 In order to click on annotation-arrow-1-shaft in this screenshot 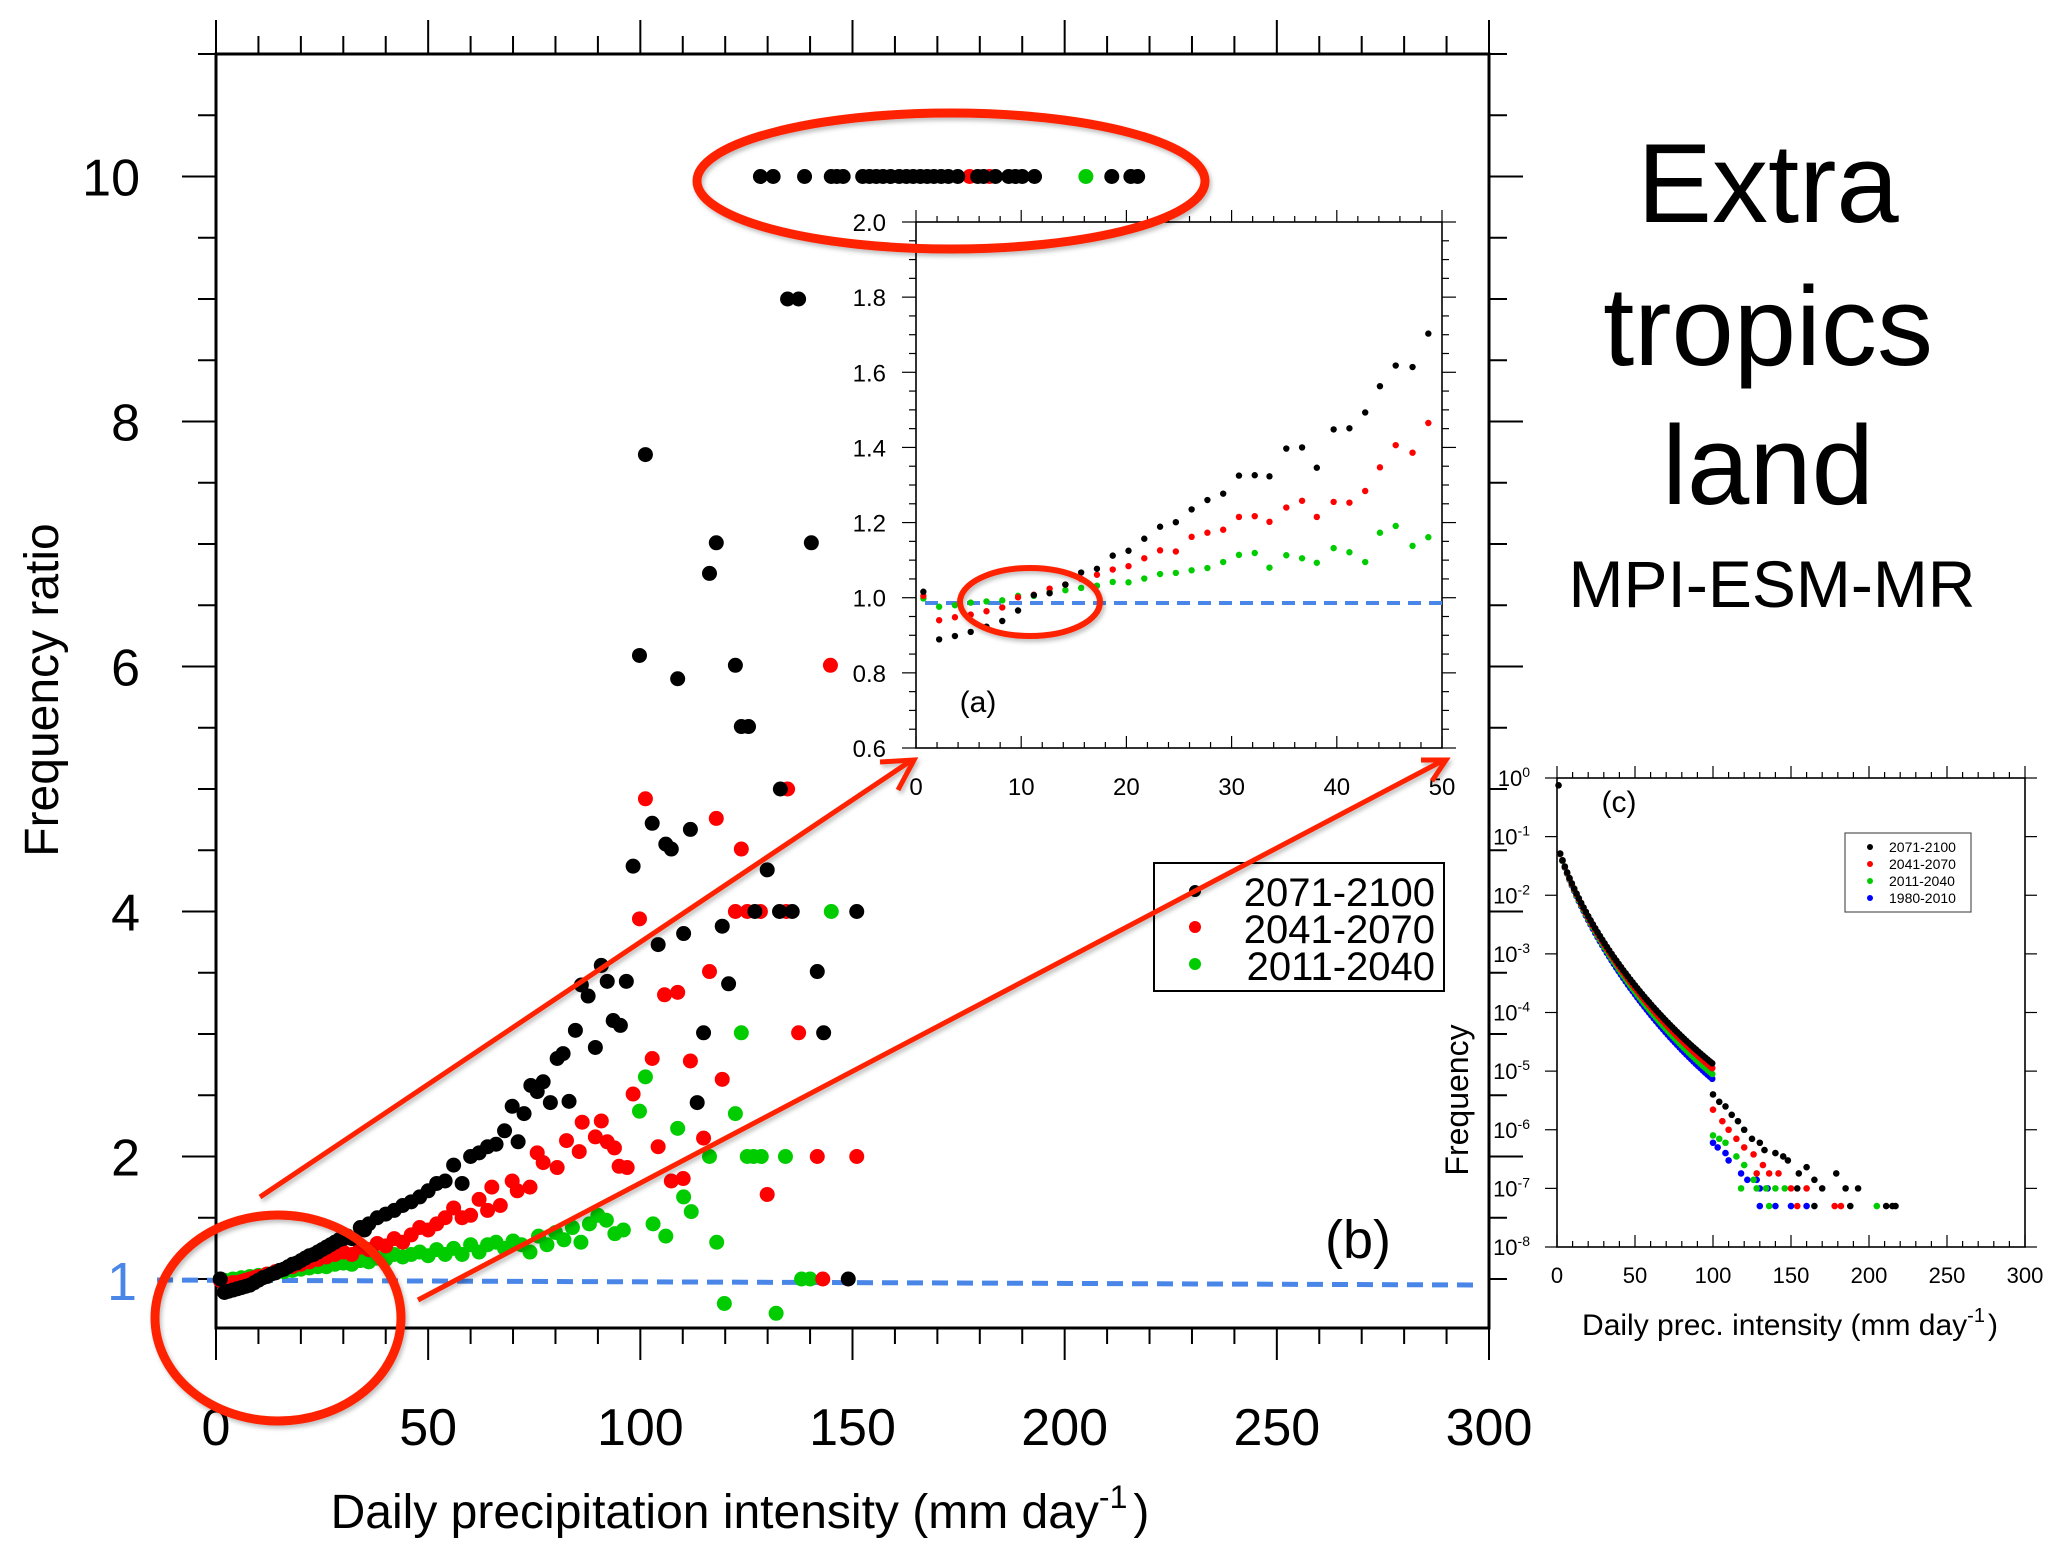, I will do `click(586, 978)`.